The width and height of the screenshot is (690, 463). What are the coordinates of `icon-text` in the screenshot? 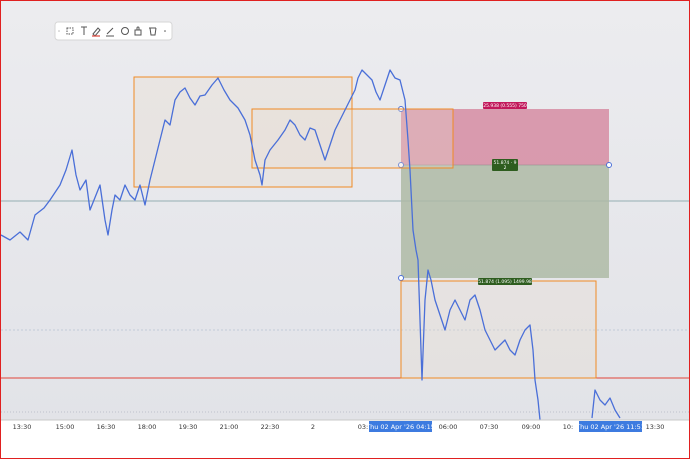 It's located at (84, 30).